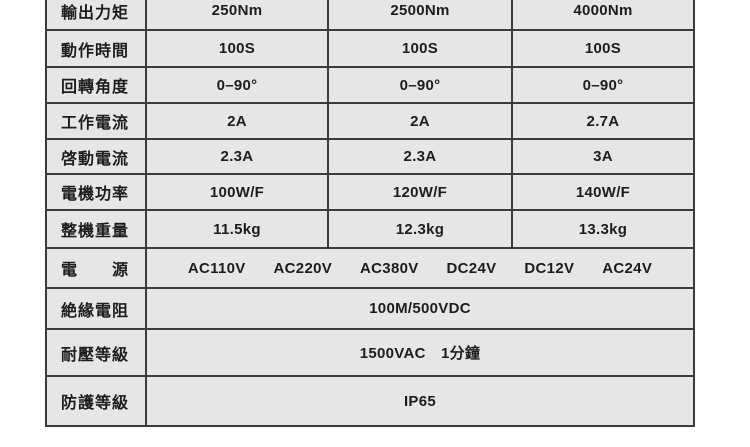 Image resolution: width=750 pixels, height=447 pixels. What do you see at coordinates (420, 352) in the screenshot?
I see `spec-value: 1500VAC 1分鐘` at bounding box center [420, 352].